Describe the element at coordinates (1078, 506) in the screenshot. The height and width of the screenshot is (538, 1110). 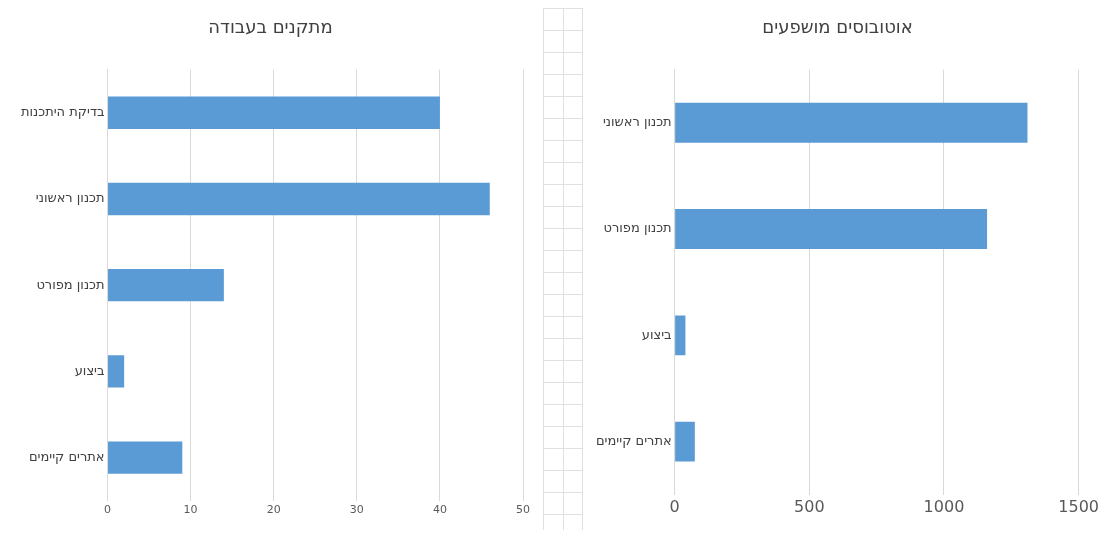
I see `x-tick-label: 1500` at that location.